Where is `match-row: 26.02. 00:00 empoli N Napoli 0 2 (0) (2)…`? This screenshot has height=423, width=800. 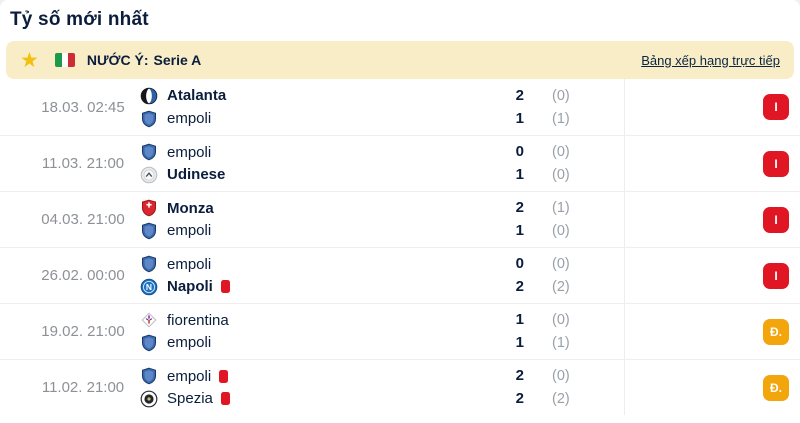
match-row: 26.02. 00:00 empoli N Napoli 0 2 (0) (2)… is located at coordinates (400, 275).